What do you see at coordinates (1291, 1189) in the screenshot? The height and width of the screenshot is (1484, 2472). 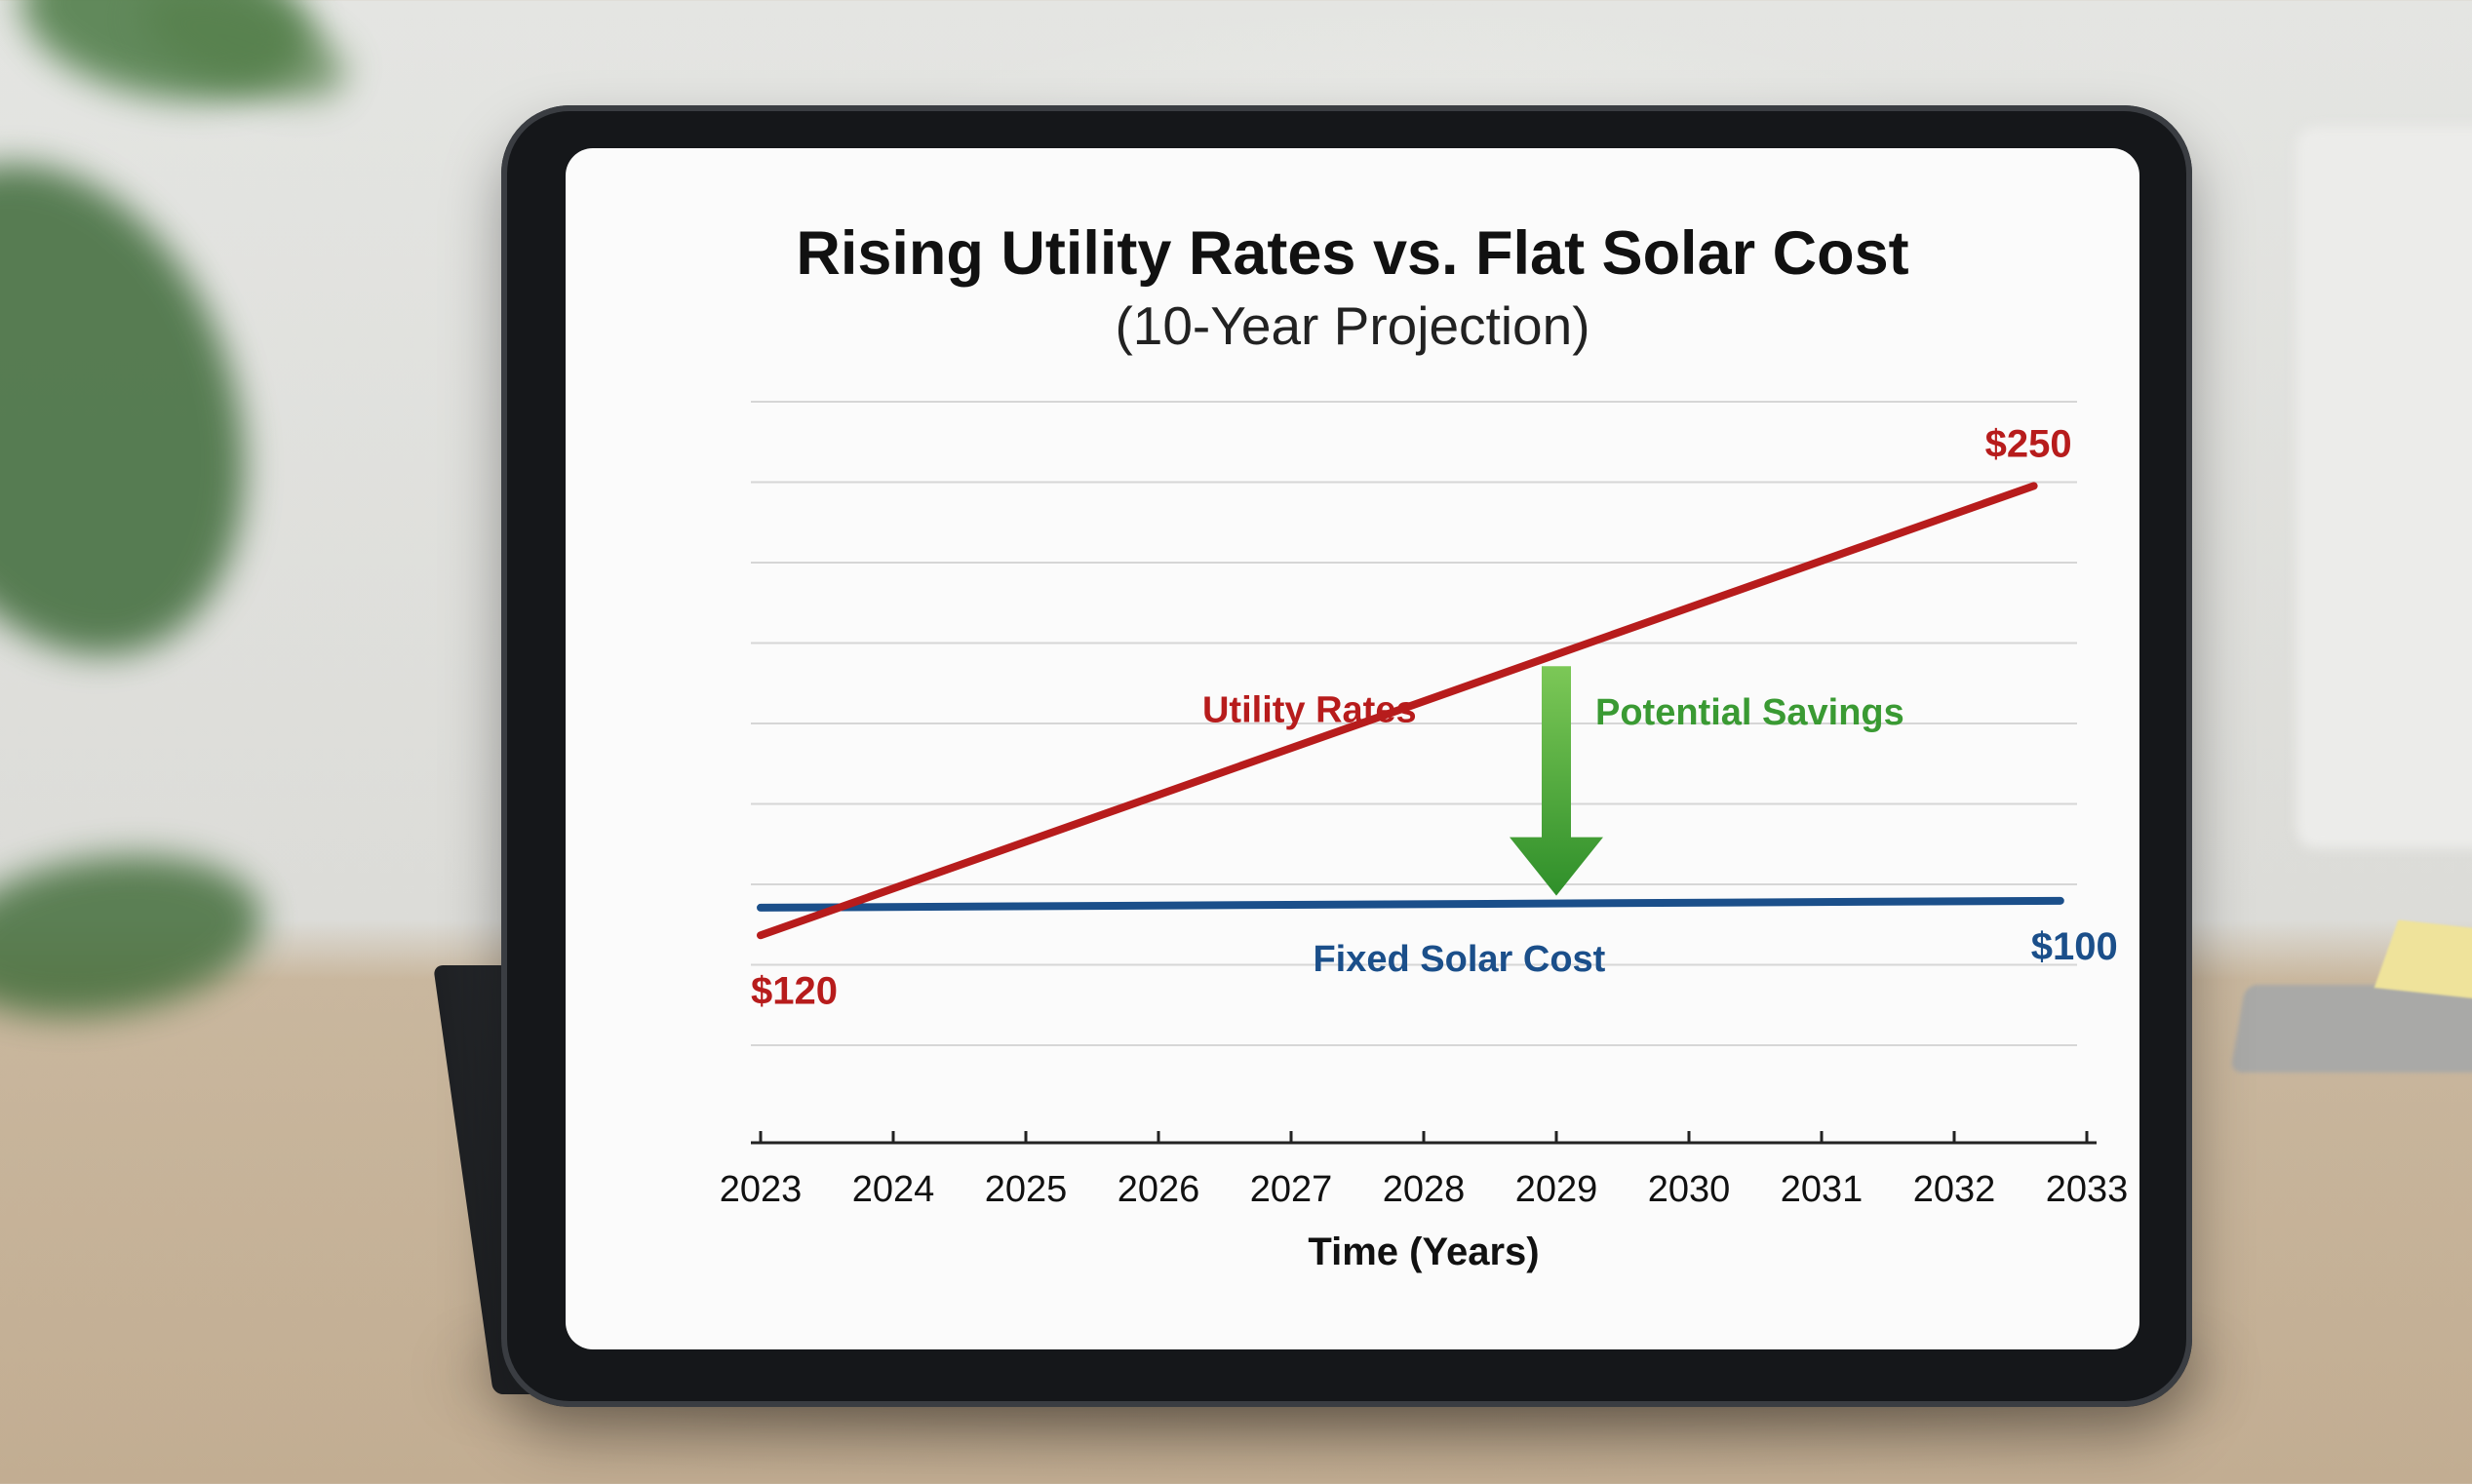 I see `x-tick-label: 2027` at bounding box center [1291, 1189].